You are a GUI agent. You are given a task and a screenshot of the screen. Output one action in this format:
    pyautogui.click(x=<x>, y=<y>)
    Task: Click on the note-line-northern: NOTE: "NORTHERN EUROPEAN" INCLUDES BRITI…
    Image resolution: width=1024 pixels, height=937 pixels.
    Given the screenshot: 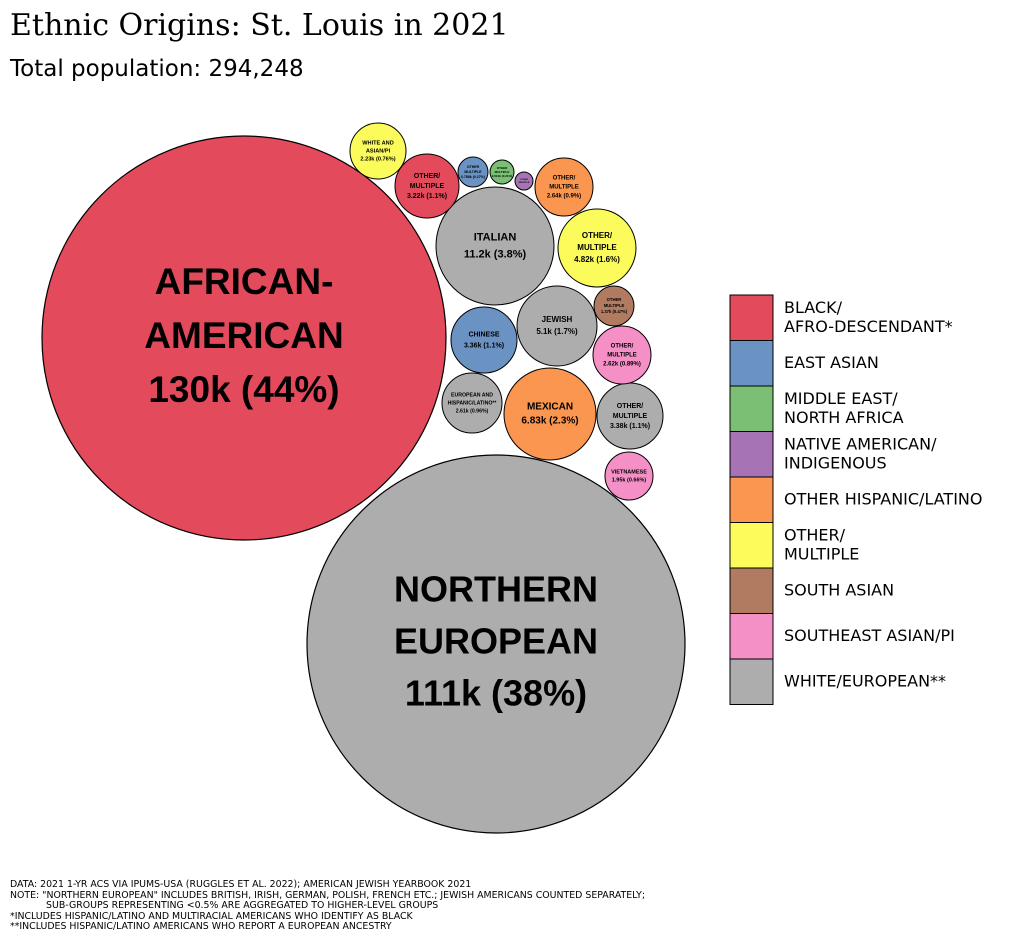 What is the action you would take?
    pyautogui.click(x=328, y=895)
    